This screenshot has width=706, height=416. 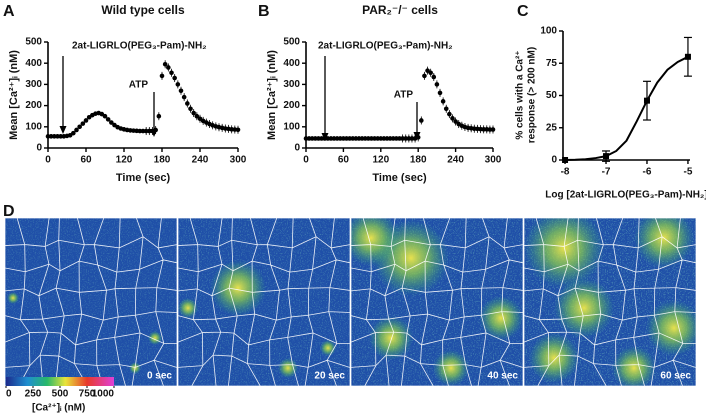 I want to click on x-tick-label: -5, so click(x=687, y=172).